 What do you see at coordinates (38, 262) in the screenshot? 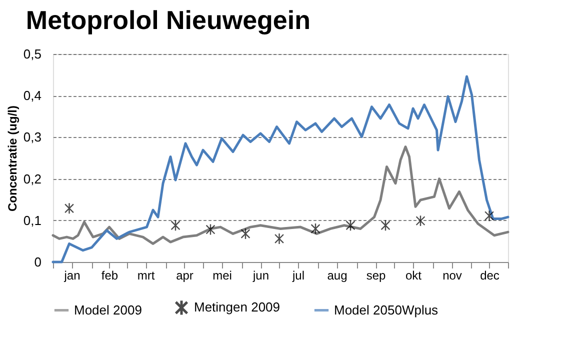
I see `y-tick-label: 0` at bounding box center [38, 262].